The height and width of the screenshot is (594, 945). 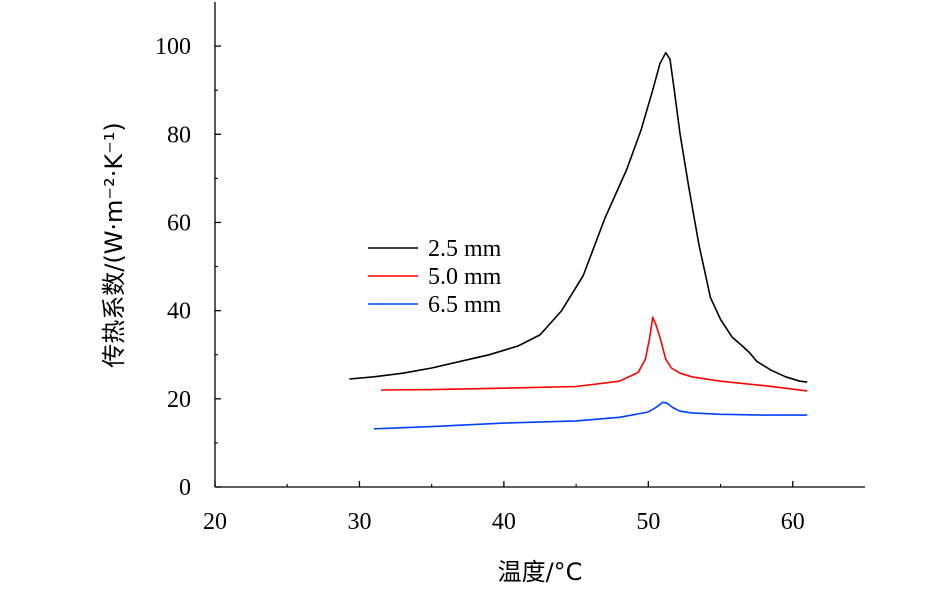 What do you see at coordinates (504, 522) in the screenshot?
I see `x-tick-label: 40` at bounding box center [504, 522].